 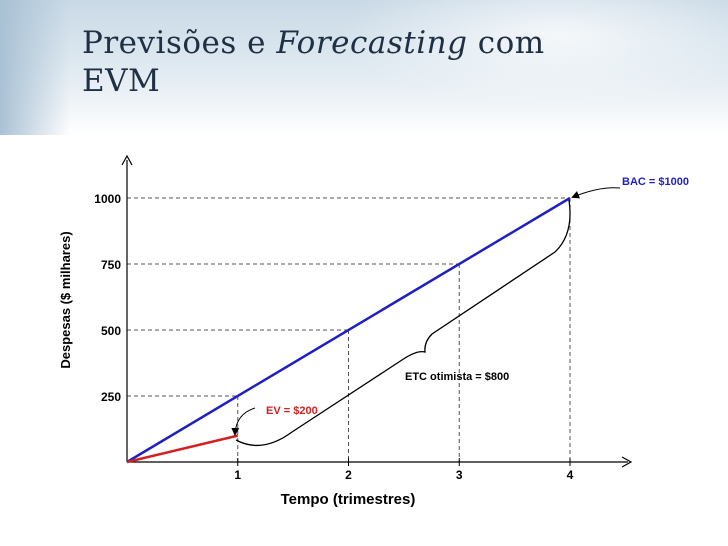 What do you see at coordinates (121, 81) in the screenshot?
I see `title-line2: EVM` at bounding box center [121, 81].